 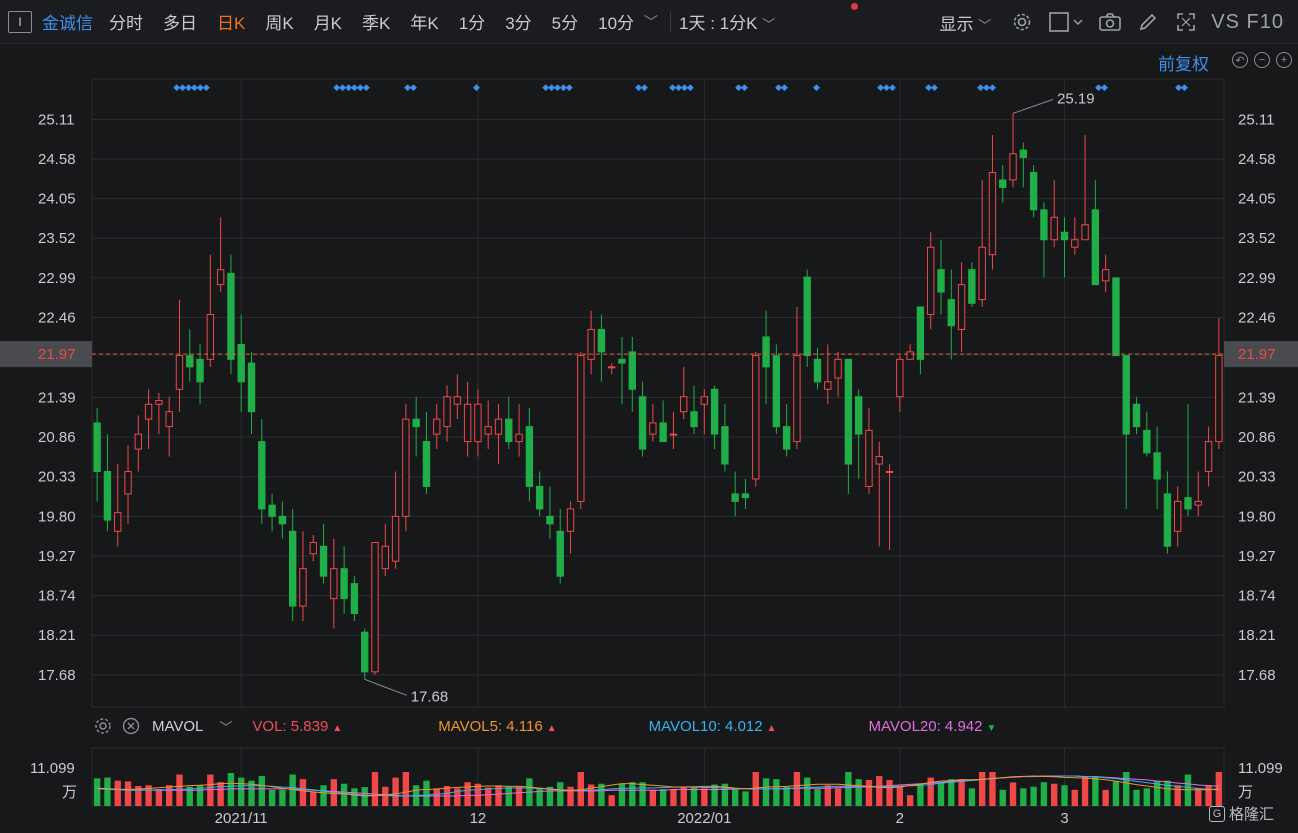 I want to click on tab-9: 5分, so click(x=565, y=23).